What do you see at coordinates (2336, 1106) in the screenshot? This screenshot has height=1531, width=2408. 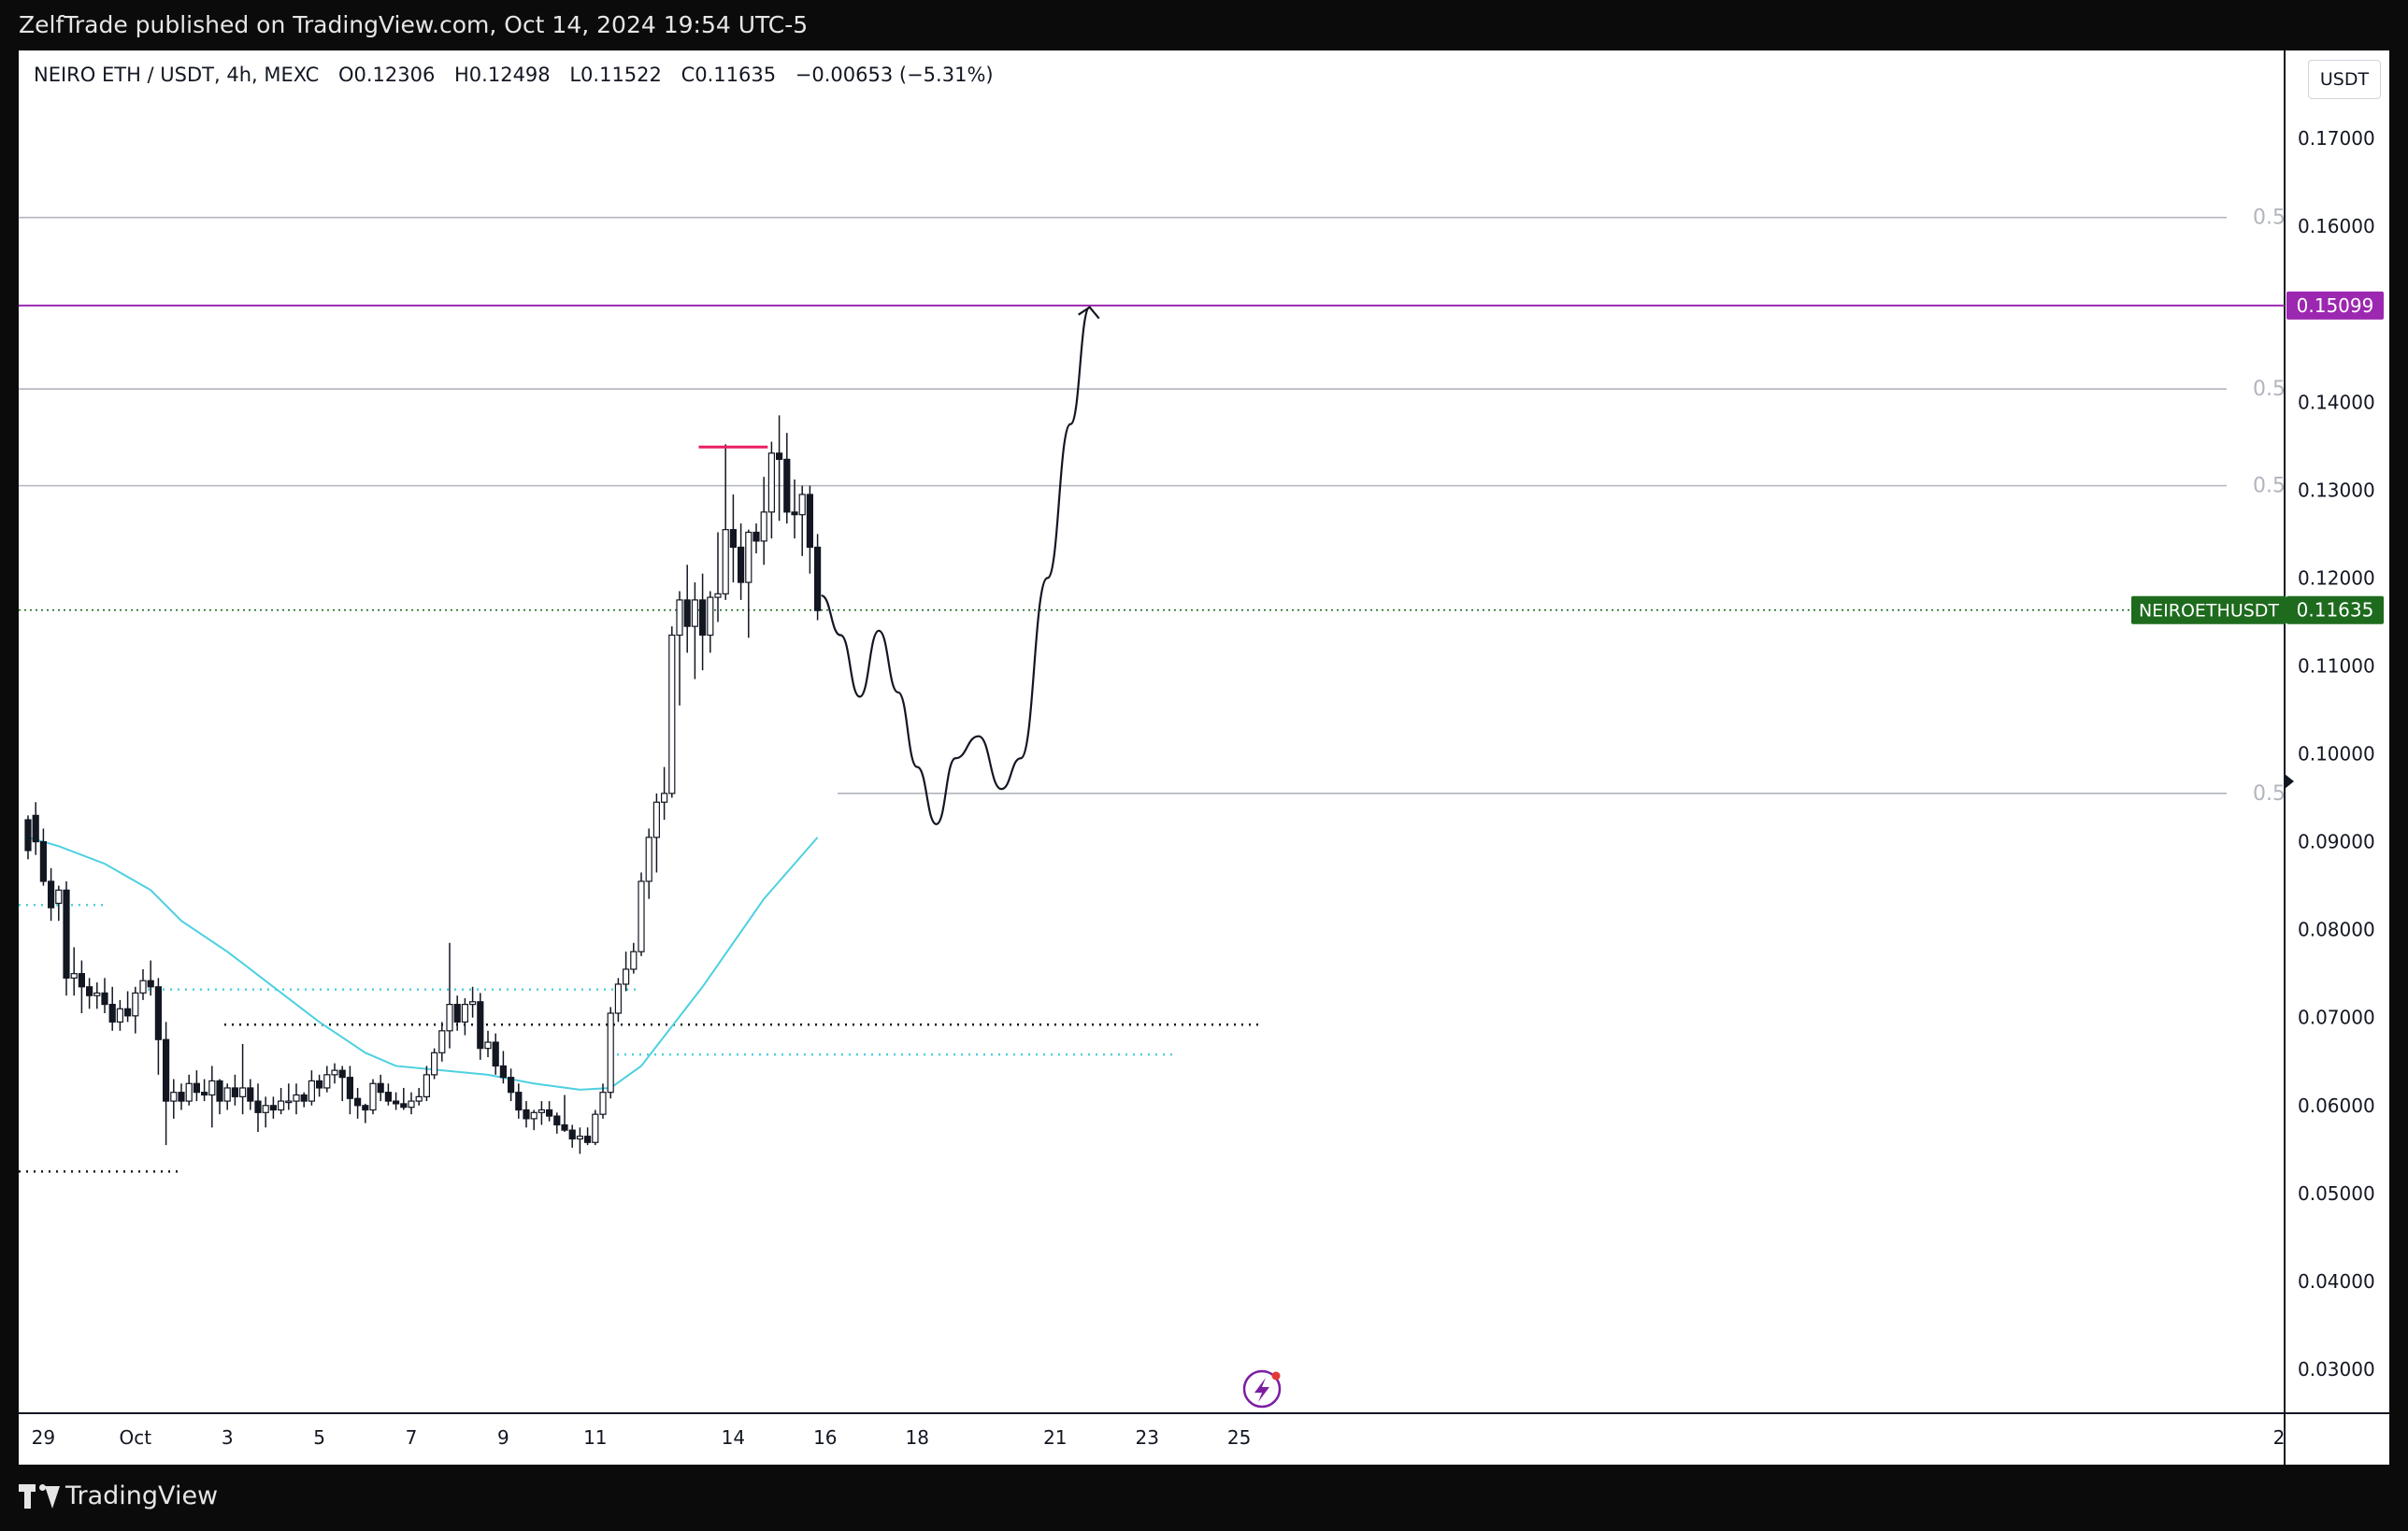 I see `y-tick-label: 0.06000` at bounding box center [2336, 1106].